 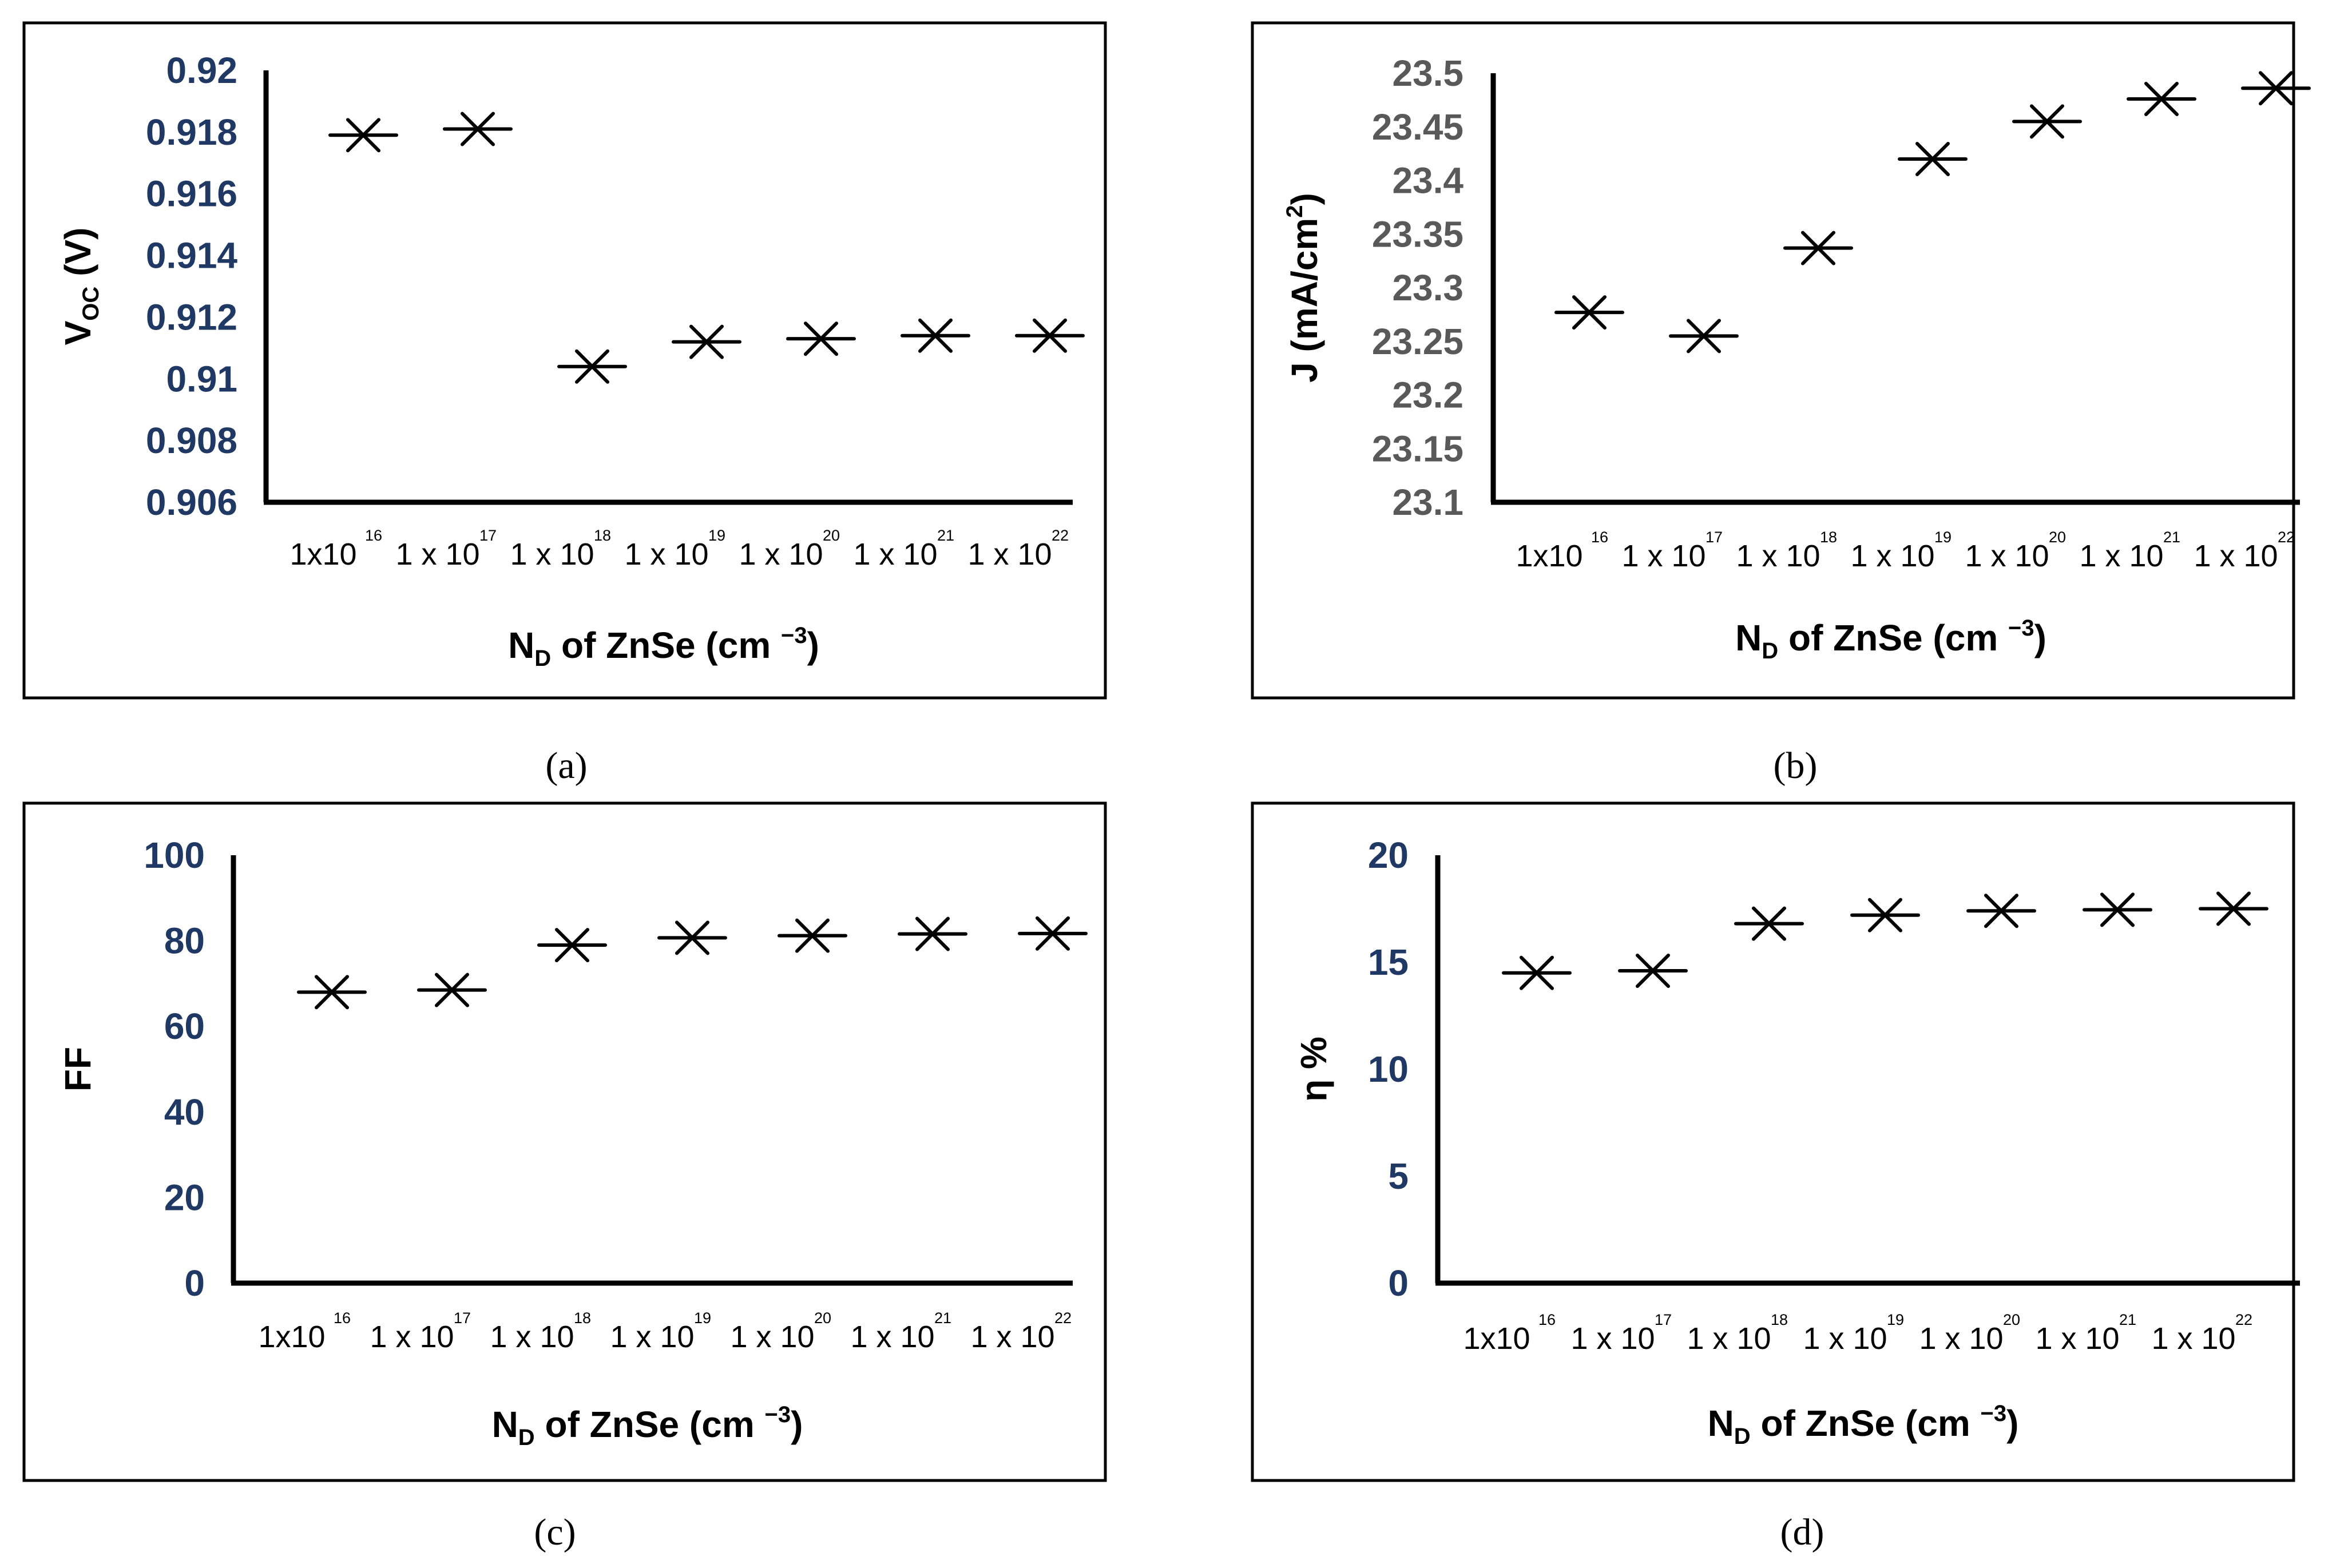 What do you see at coordinates (1417, 127) in the screenshot?
I see `y-tick-label: 23.45` at bounding box center [1417, 127].